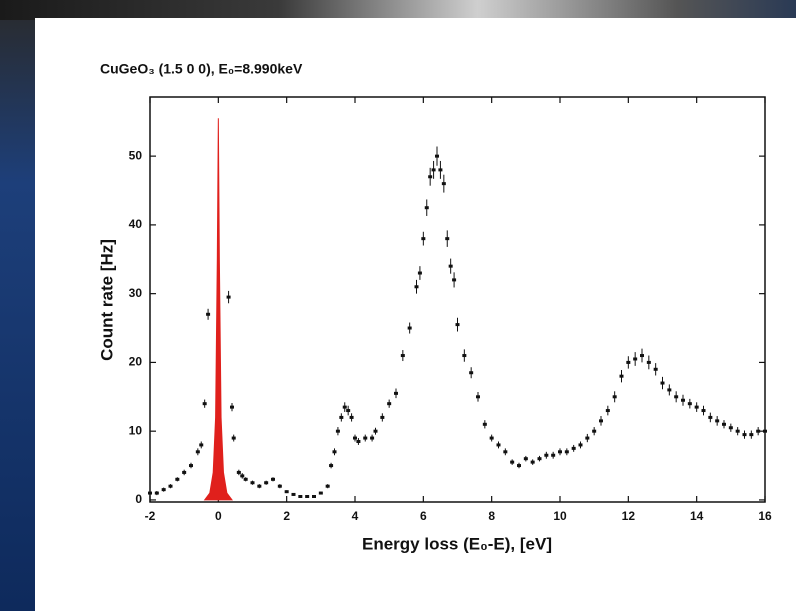  What do you see at coordinates (491, 516) in the screenshot?
I see `x-tick-label: 8` at bounding box center [491, 516].